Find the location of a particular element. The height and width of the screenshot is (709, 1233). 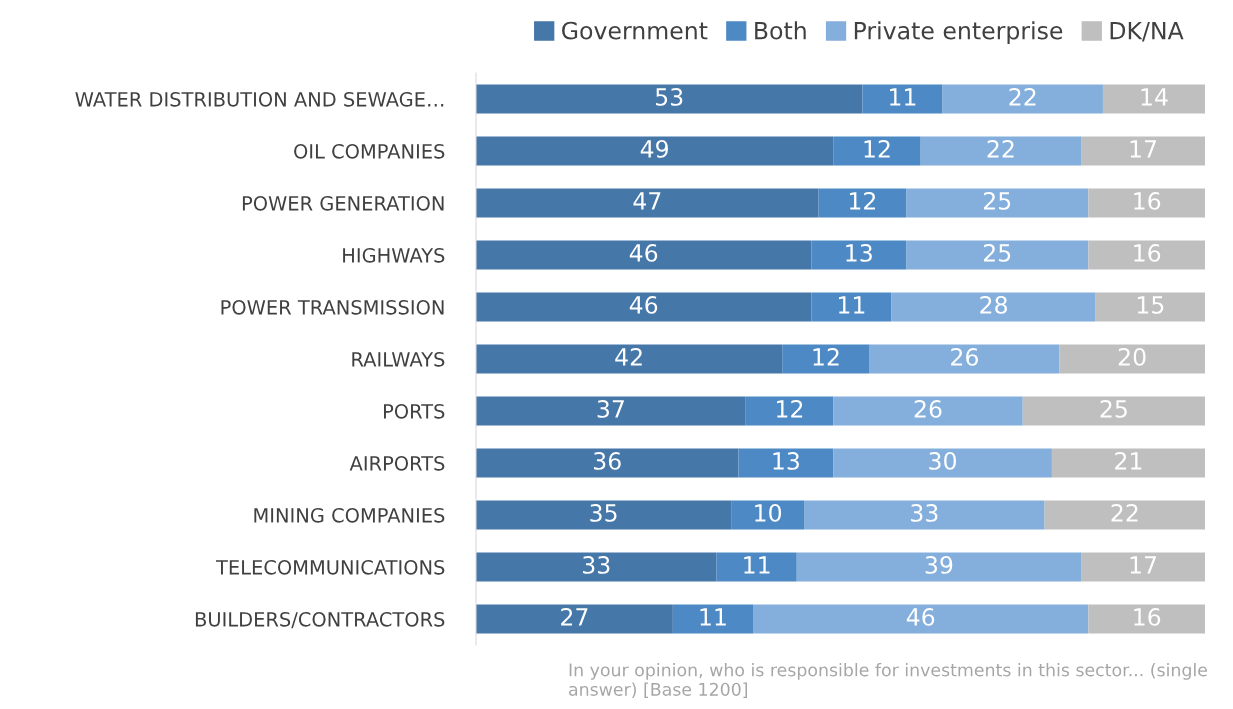

data-label: 30 is located at coordinates (943, 460).